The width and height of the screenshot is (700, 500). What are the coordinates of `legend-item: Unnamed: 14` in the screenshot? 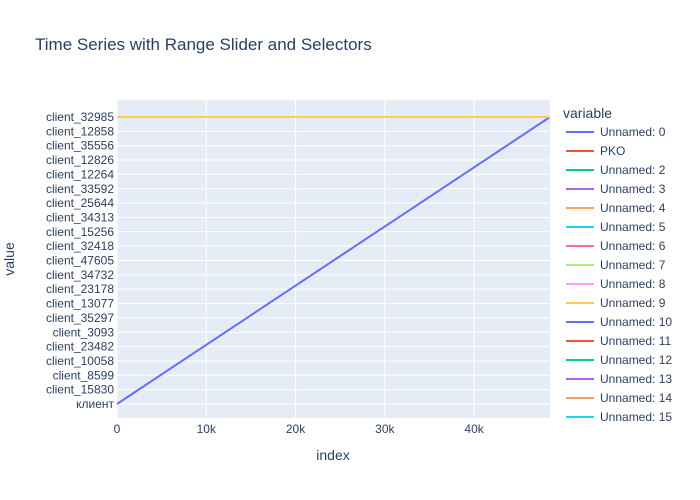 It's located at (619, 398).